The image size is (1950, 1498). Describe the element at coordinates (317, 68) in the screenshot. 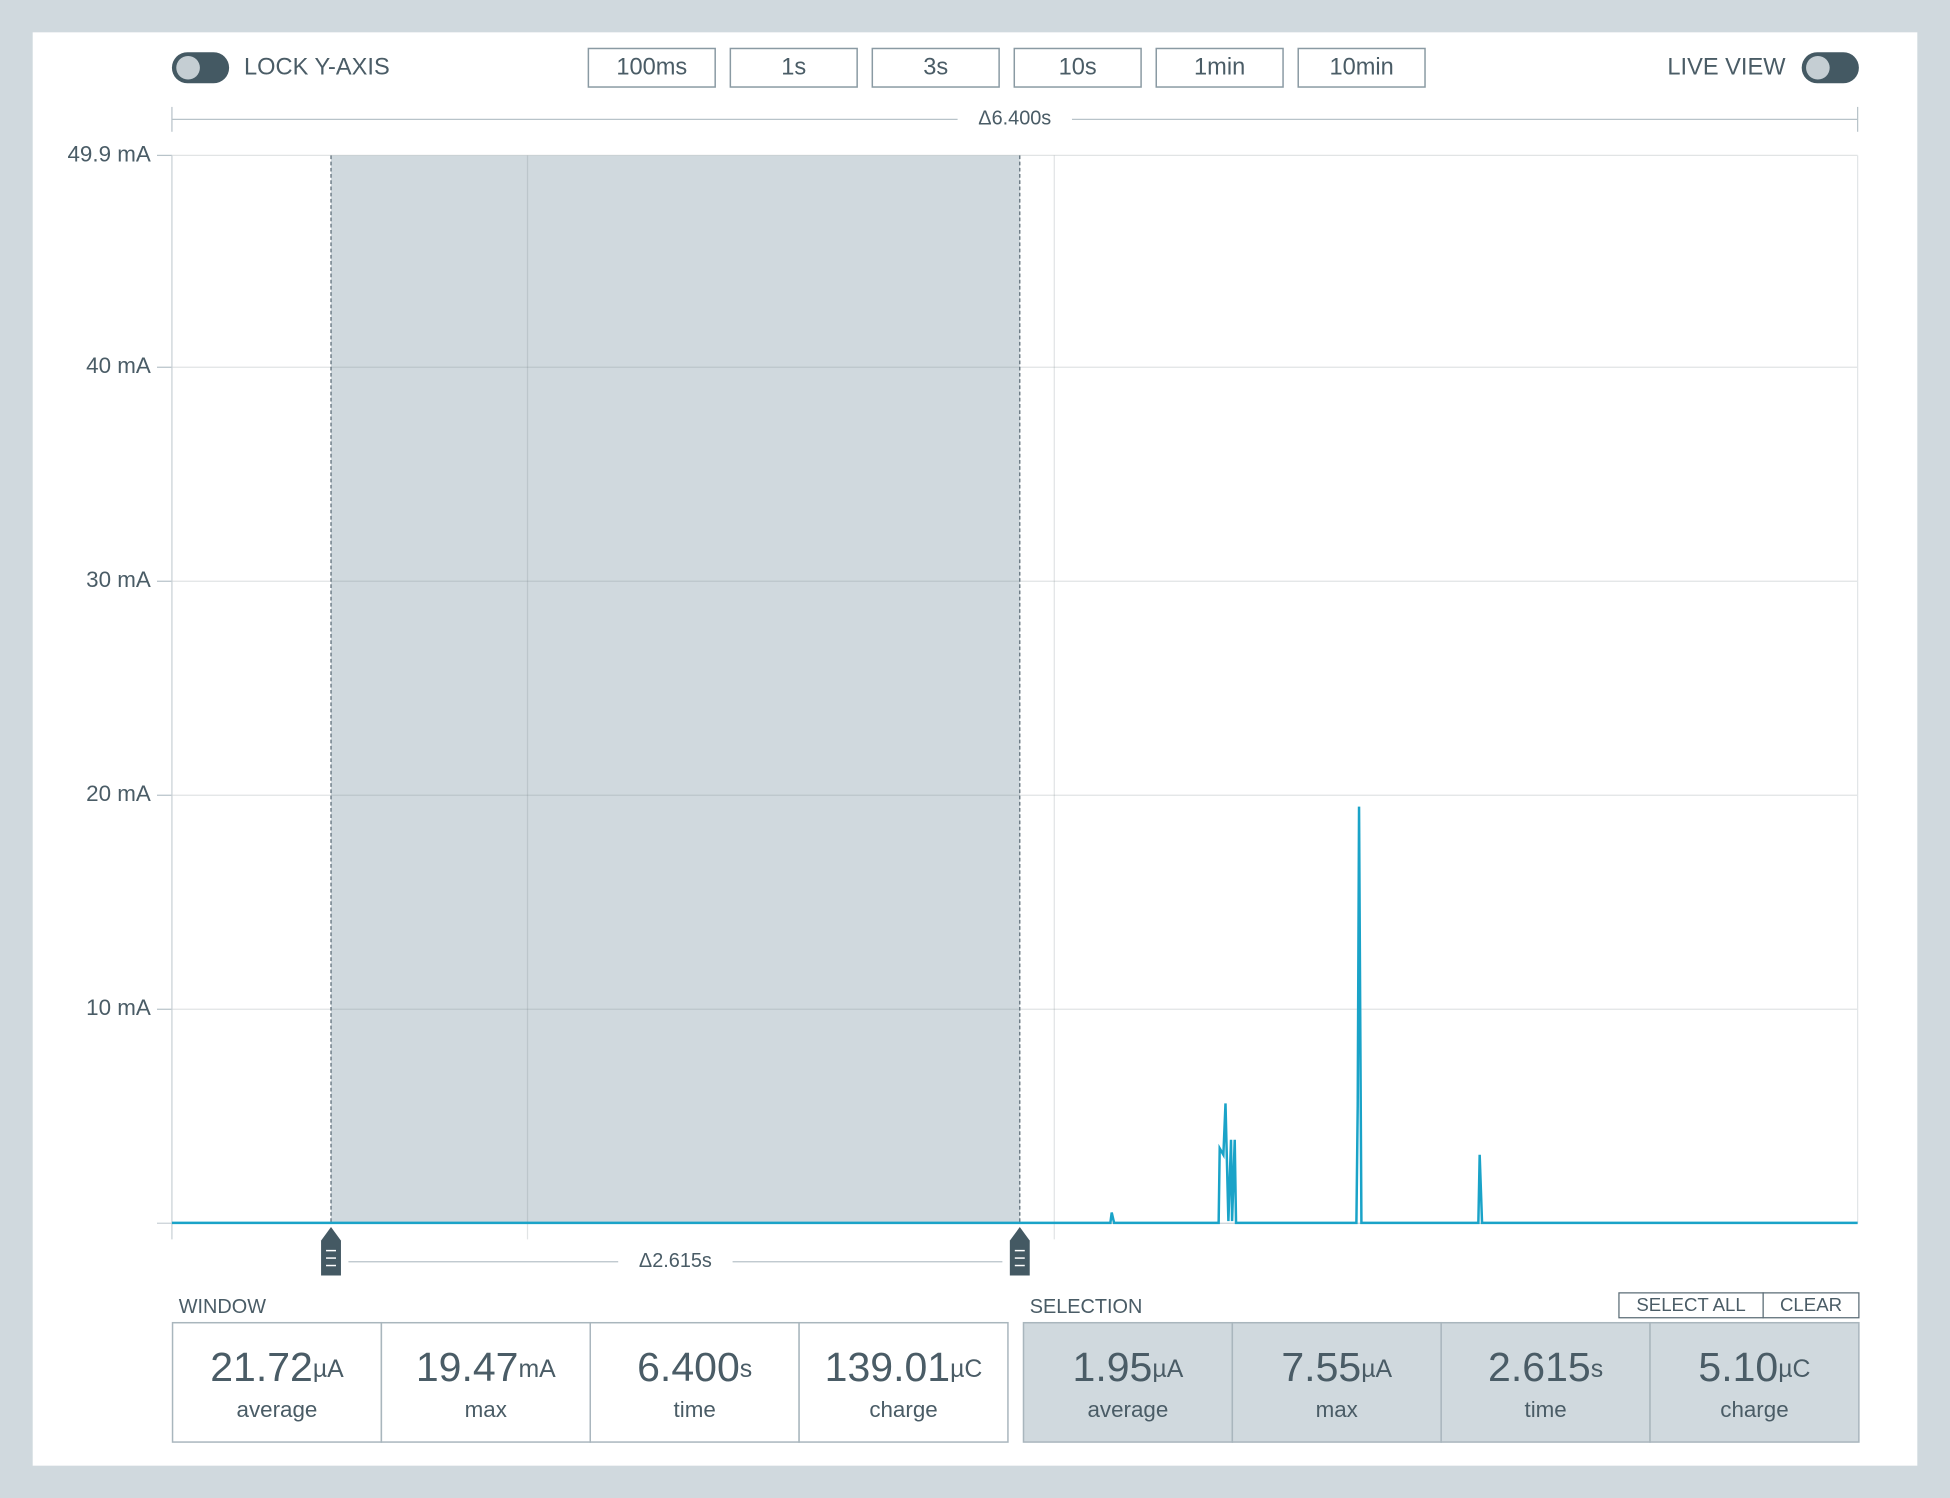

I see `lock-label: LOCK Y-AXIS` at that location.